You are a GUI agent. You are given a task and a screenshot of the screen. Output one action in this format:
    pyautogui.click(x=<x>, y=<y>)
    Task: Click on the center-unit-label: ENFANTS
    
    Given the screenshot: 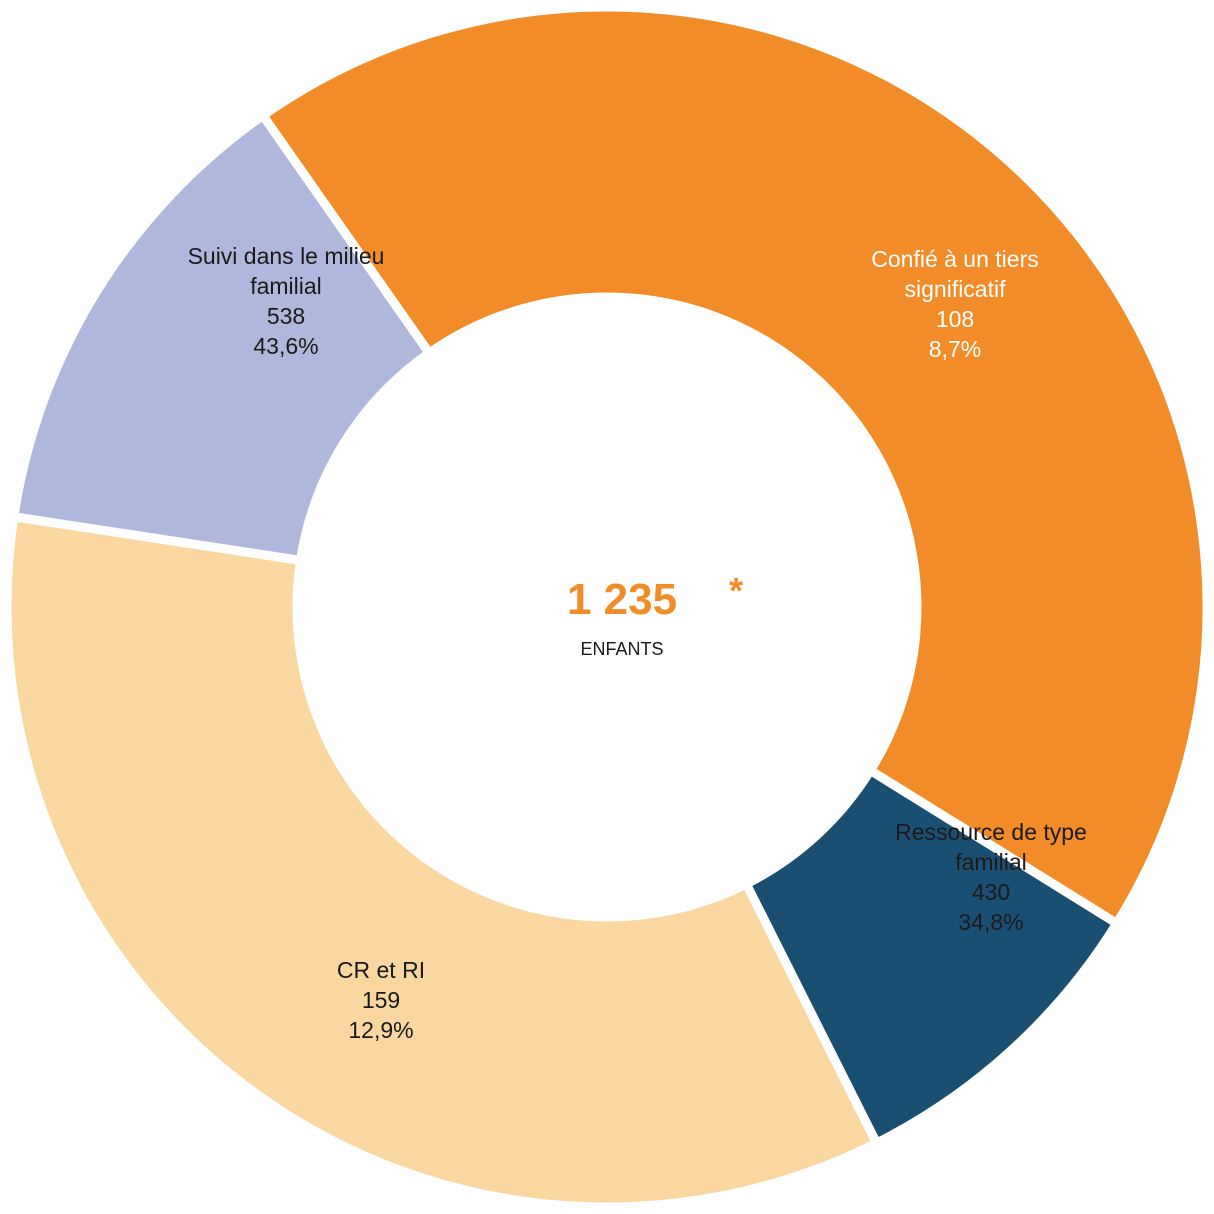 What is the action you would take?
    pyautogui.click(x=621, y=649)
    